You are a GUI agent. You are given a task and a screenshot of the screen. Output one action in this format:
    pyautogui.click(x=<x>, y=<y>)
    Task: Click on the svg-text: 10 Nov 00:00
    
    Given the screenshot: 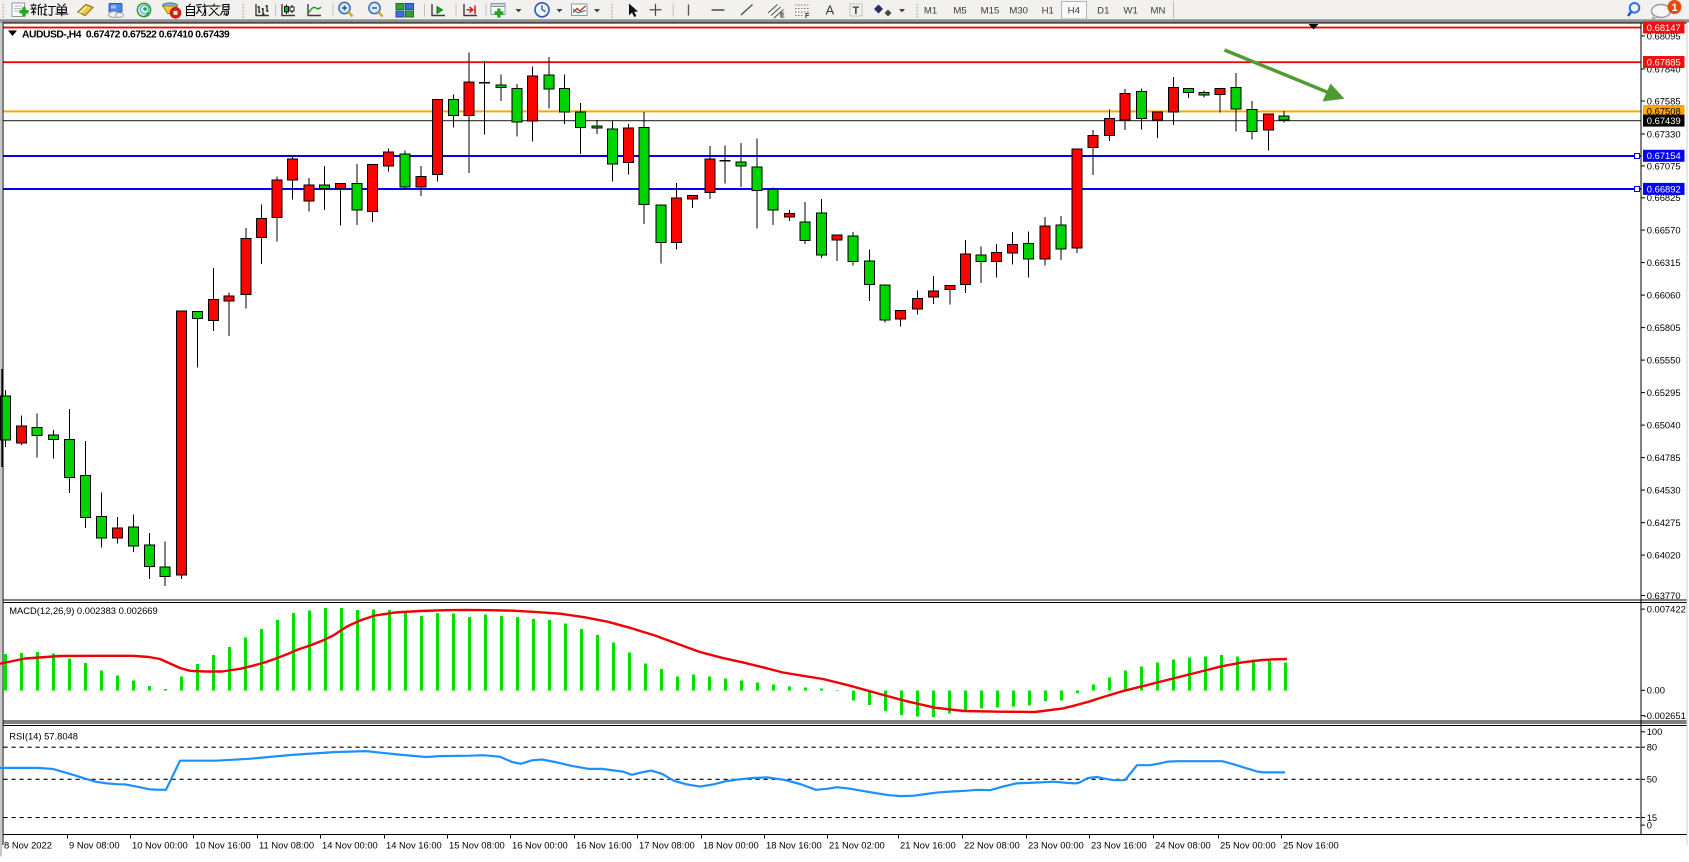 What is the action you would take?
    pyautogui.click(x=160, y=845)
    